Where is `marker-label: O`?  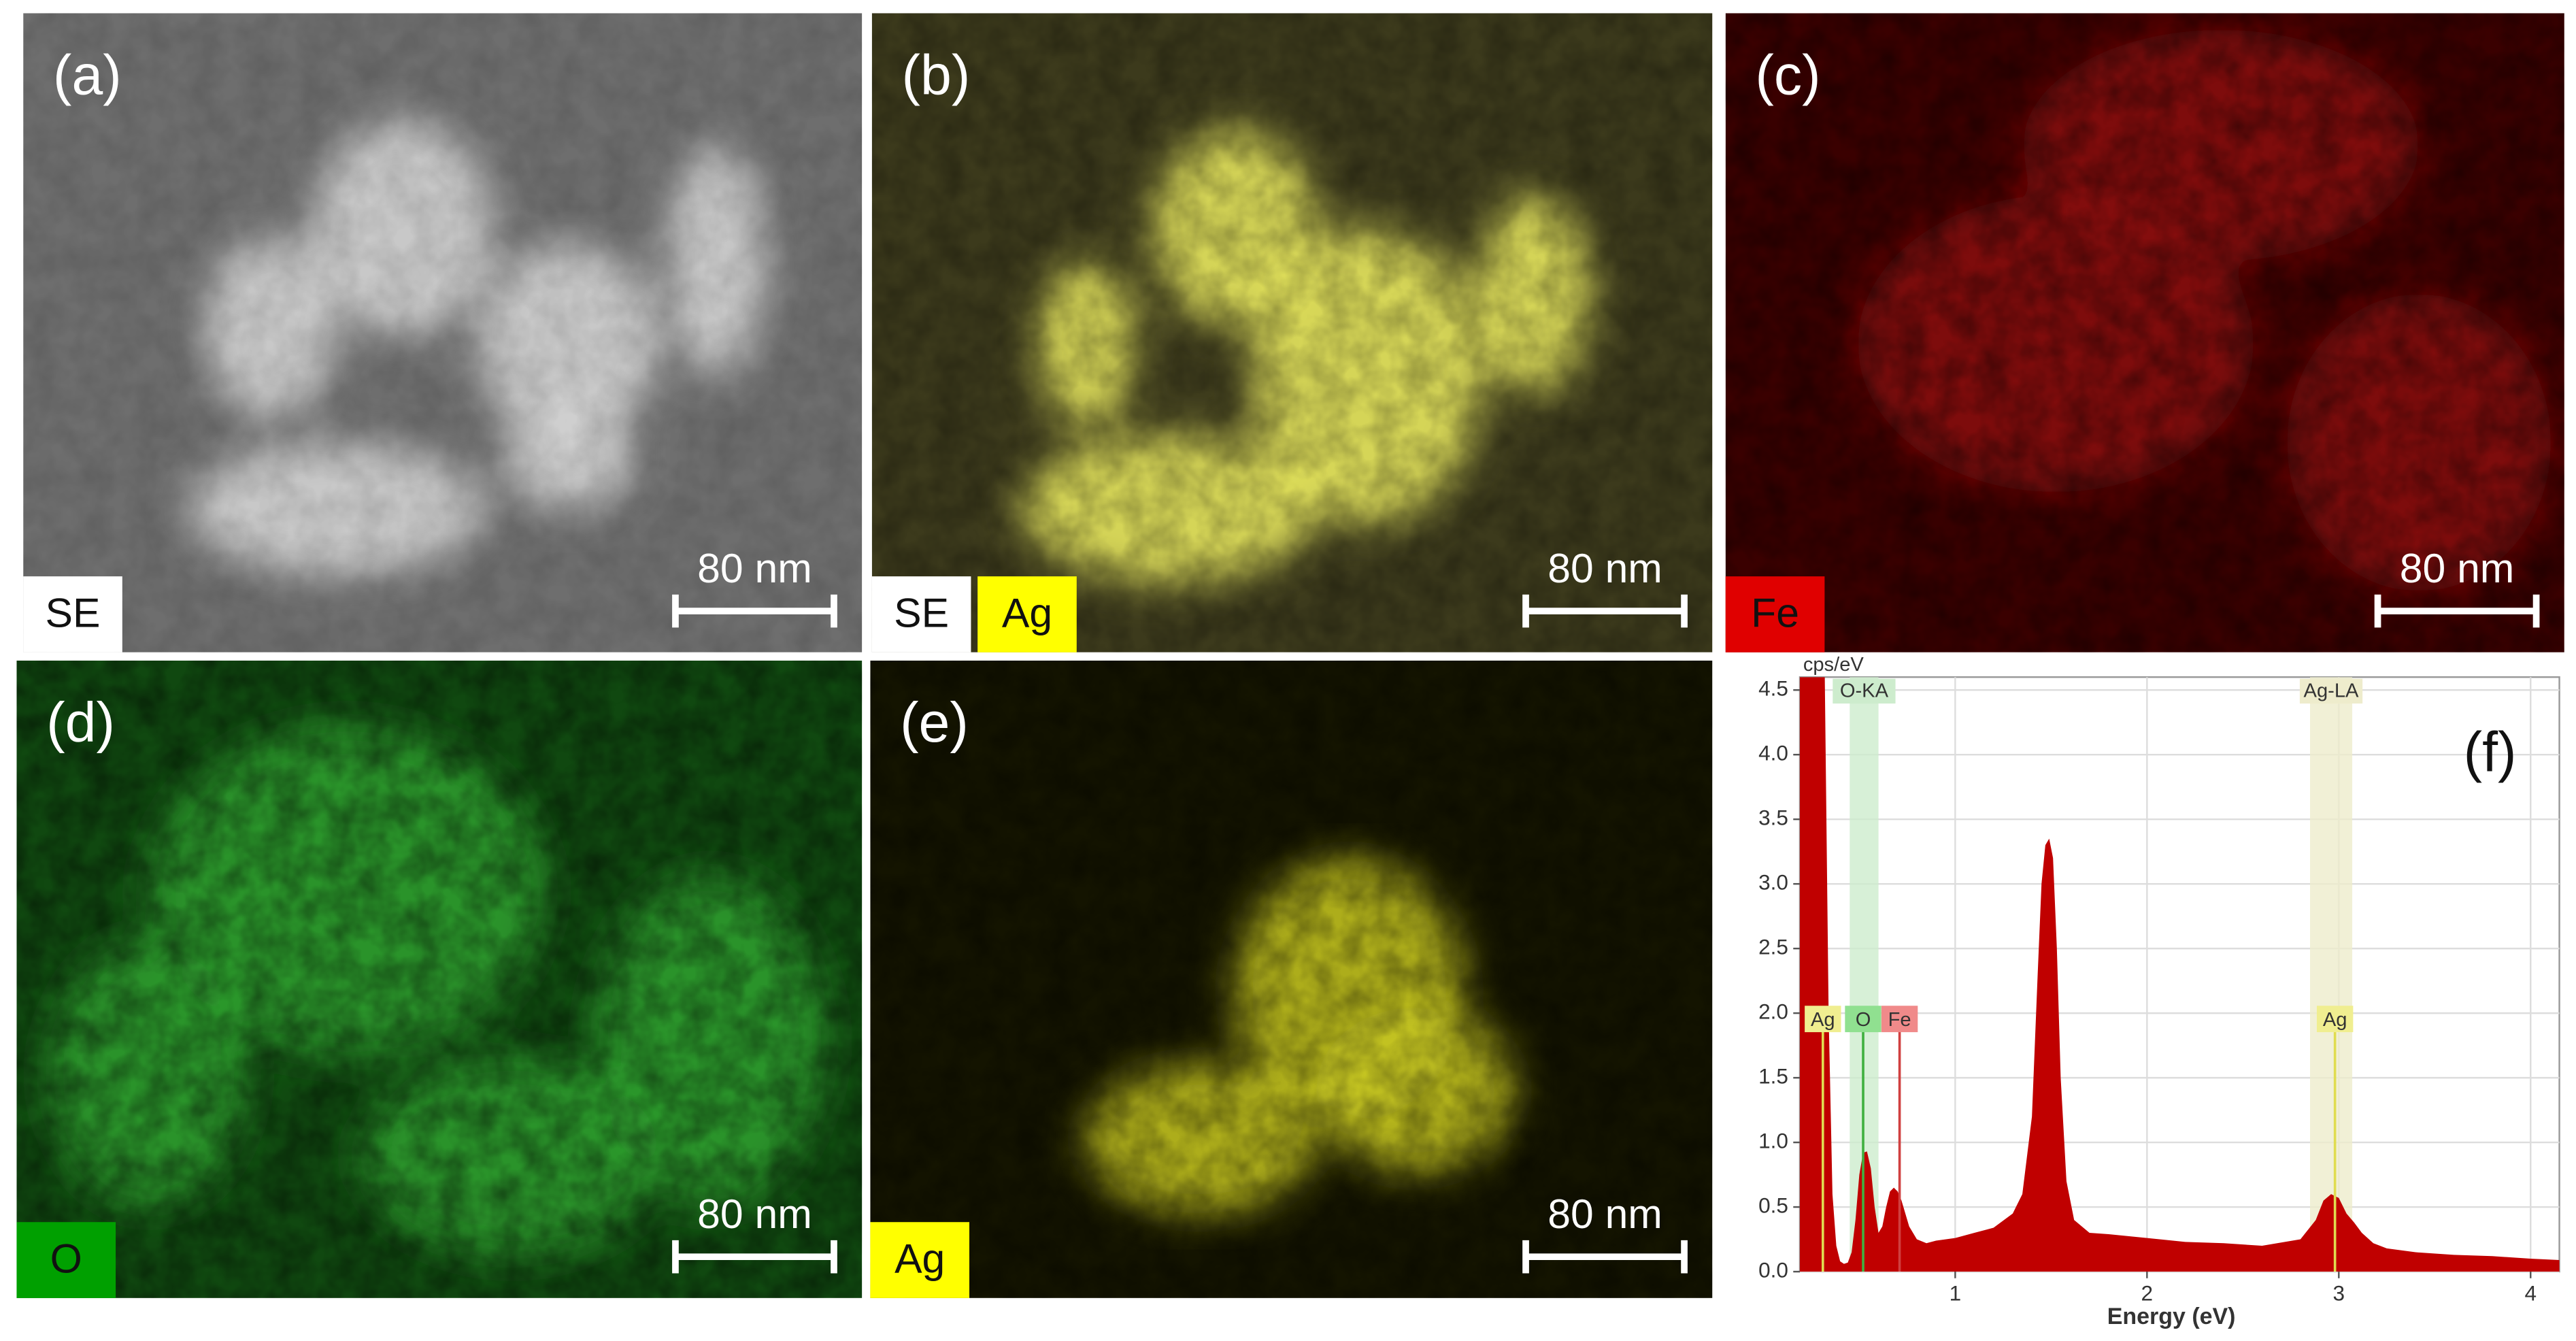
marker-label: O is located at coordinates (1863, 1020).